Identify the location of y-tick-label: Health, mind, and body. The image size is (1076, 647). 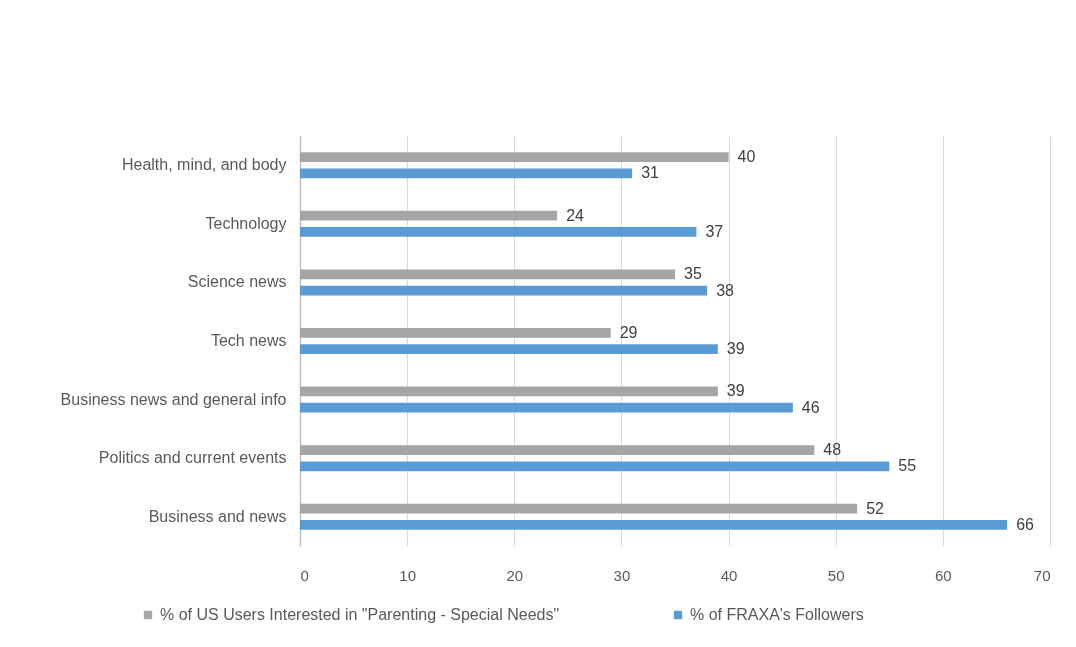
(204, 165).